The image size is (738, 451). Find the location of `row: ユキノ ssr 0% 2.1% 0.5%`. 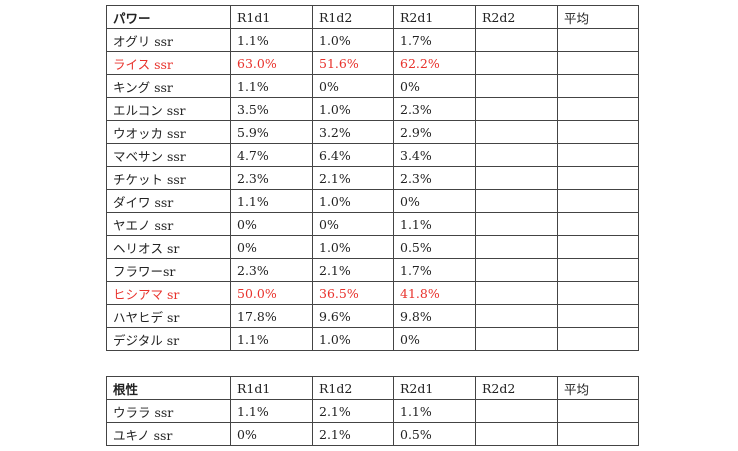

row: ユキノ ssr 0% 2.1% 0.5% is located at coordinates (372, 434).